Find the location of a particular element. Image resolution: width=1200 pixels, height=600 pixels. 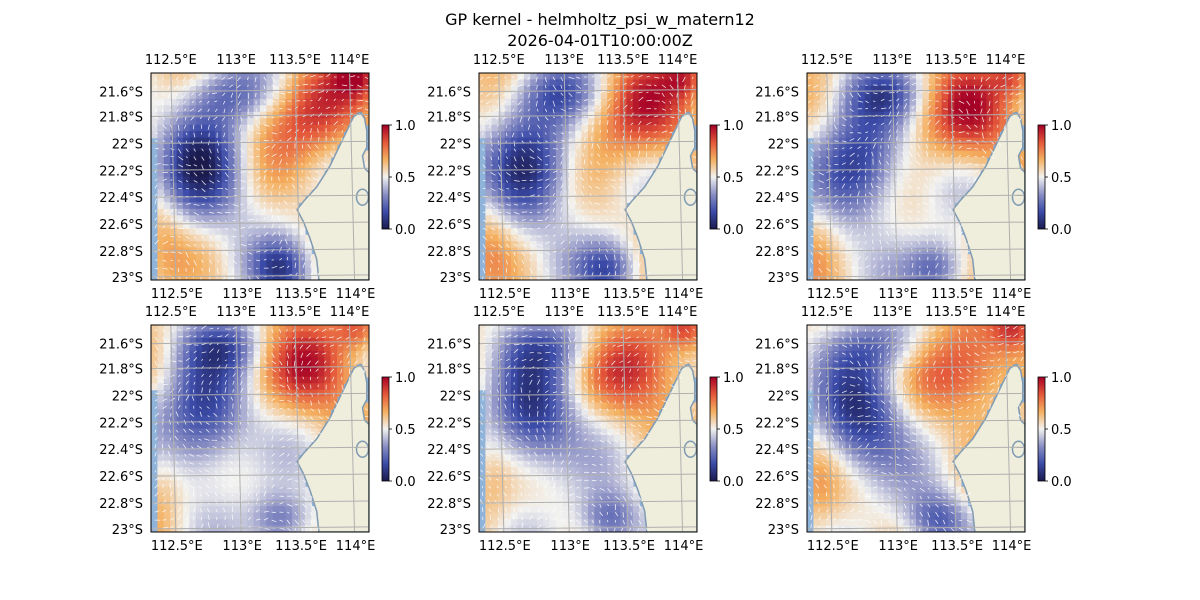

figure-subtitle: 2026-04-01T10:00:00Z is located at coordinates (600, 40).